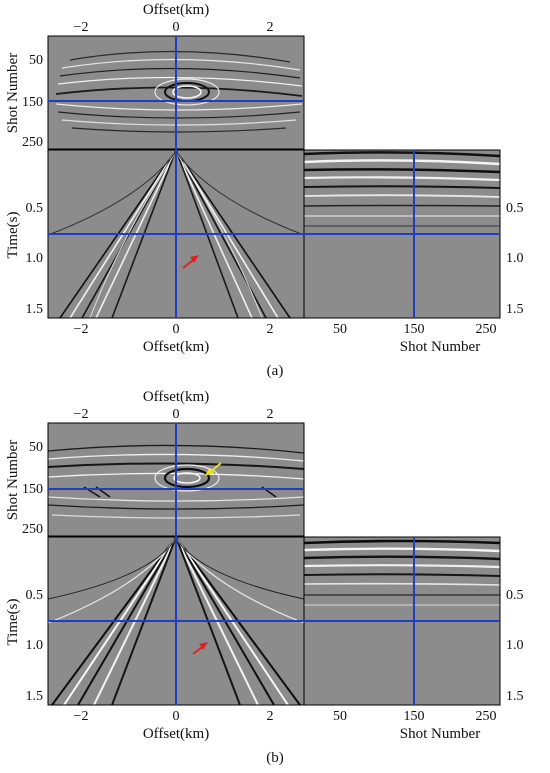 The height and width of the screenshot is (773, 550). Describe the element at coordinates (213, 469) in the screenshot. I see `yellow-arrow-icon` at that location.